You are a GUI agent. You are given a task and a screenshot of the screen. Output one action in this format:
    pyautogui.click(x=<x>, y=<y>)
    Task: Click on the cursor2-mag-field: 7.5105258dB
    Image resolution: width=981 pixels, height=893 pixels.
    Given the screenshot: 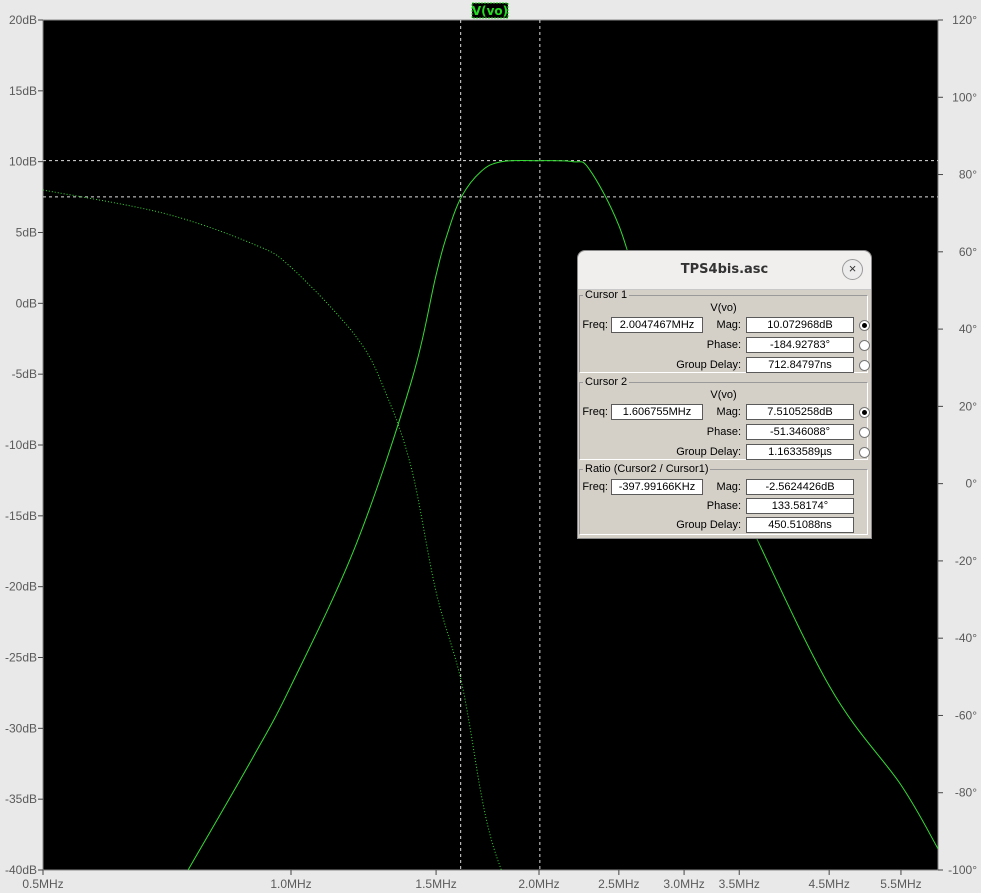 What is the action you would take?
    pyautogui.click(x=800, y=412)
    